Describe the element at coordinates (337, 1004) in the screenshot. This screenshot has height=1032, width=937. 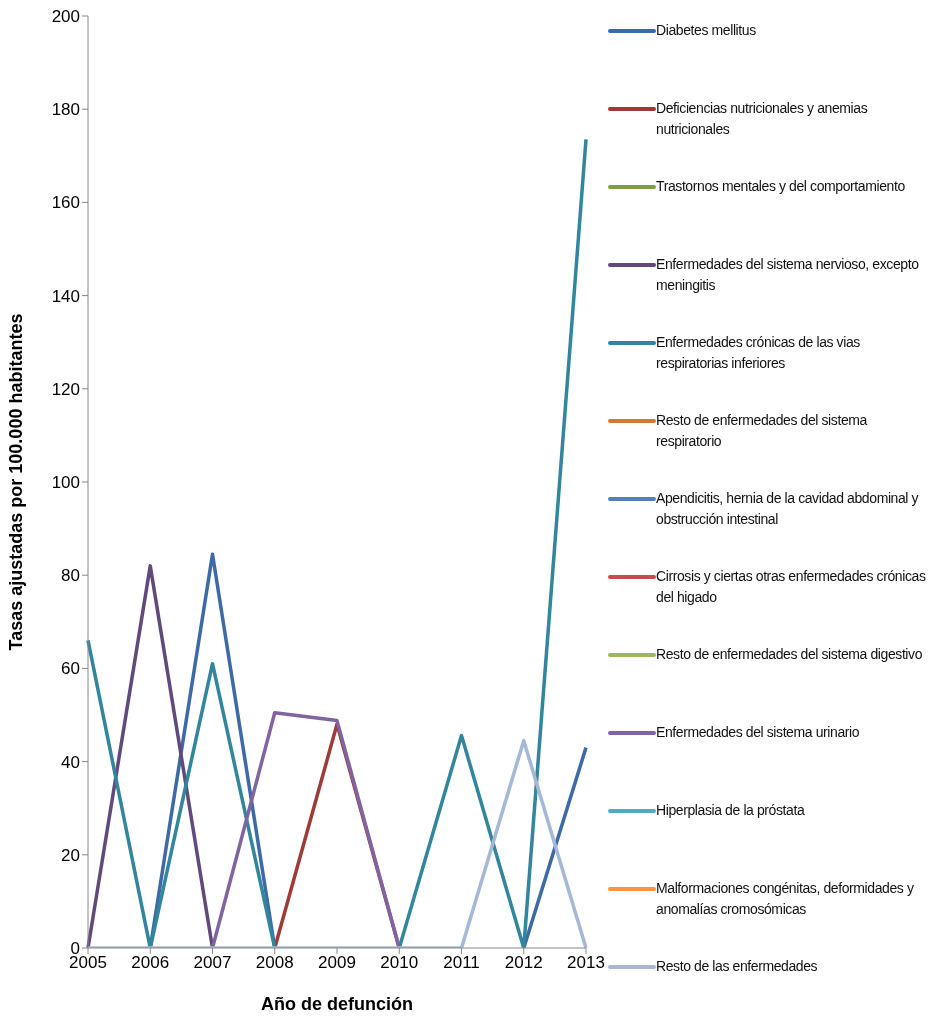
I see `x-axis-title: Año de defunción` at that location.